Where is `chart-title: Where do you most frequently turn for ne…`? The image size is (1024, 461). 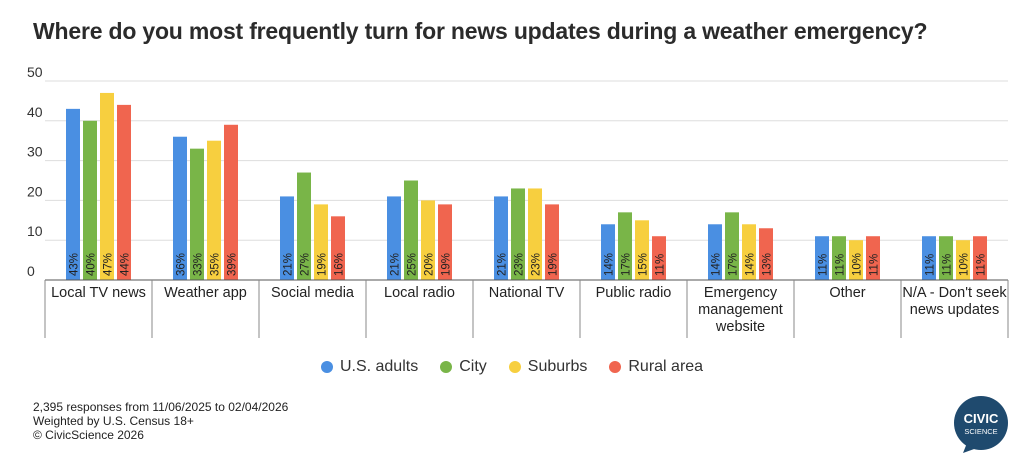
chart-title: Where do you most frequently turn for ne… is located at coordinates (480, 31).